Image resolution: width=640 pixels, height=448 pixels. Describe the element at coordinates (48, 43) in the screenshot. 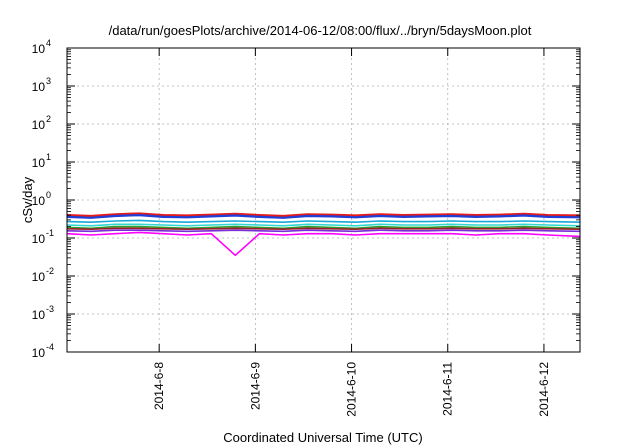

I see `y-tick-exponent: 4` at that location.